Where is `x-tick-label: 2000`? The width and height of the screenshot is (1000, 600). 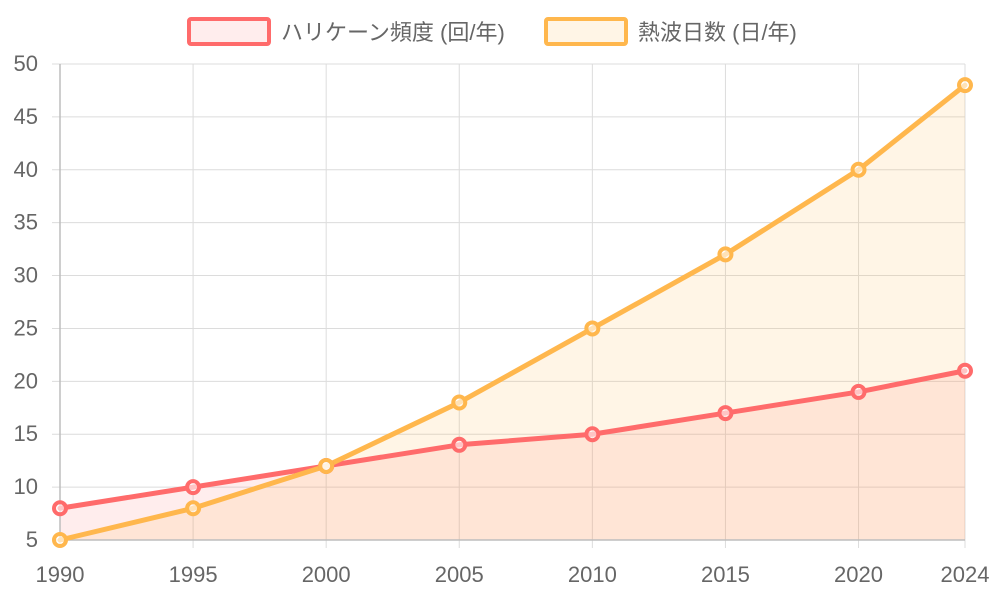
x-tick-label: 2000 is located at coordinates (326, 574).